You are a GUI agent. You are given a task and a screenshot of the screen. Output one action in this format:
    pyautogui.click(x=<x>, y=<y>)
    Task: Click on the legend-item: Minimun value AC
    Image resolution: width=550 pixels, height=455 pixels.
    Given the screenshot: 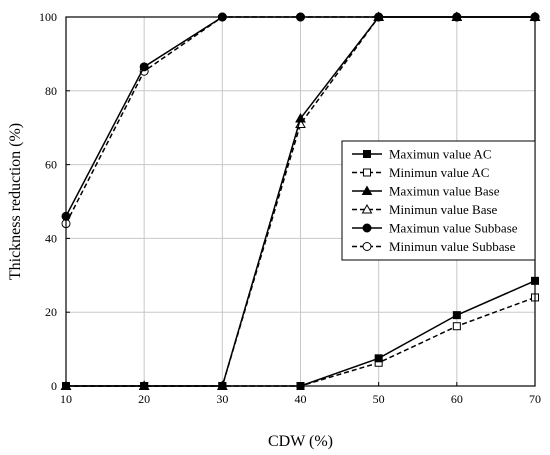 What is the action you would take?
    pyautogui.click(x=420, y=172)
    